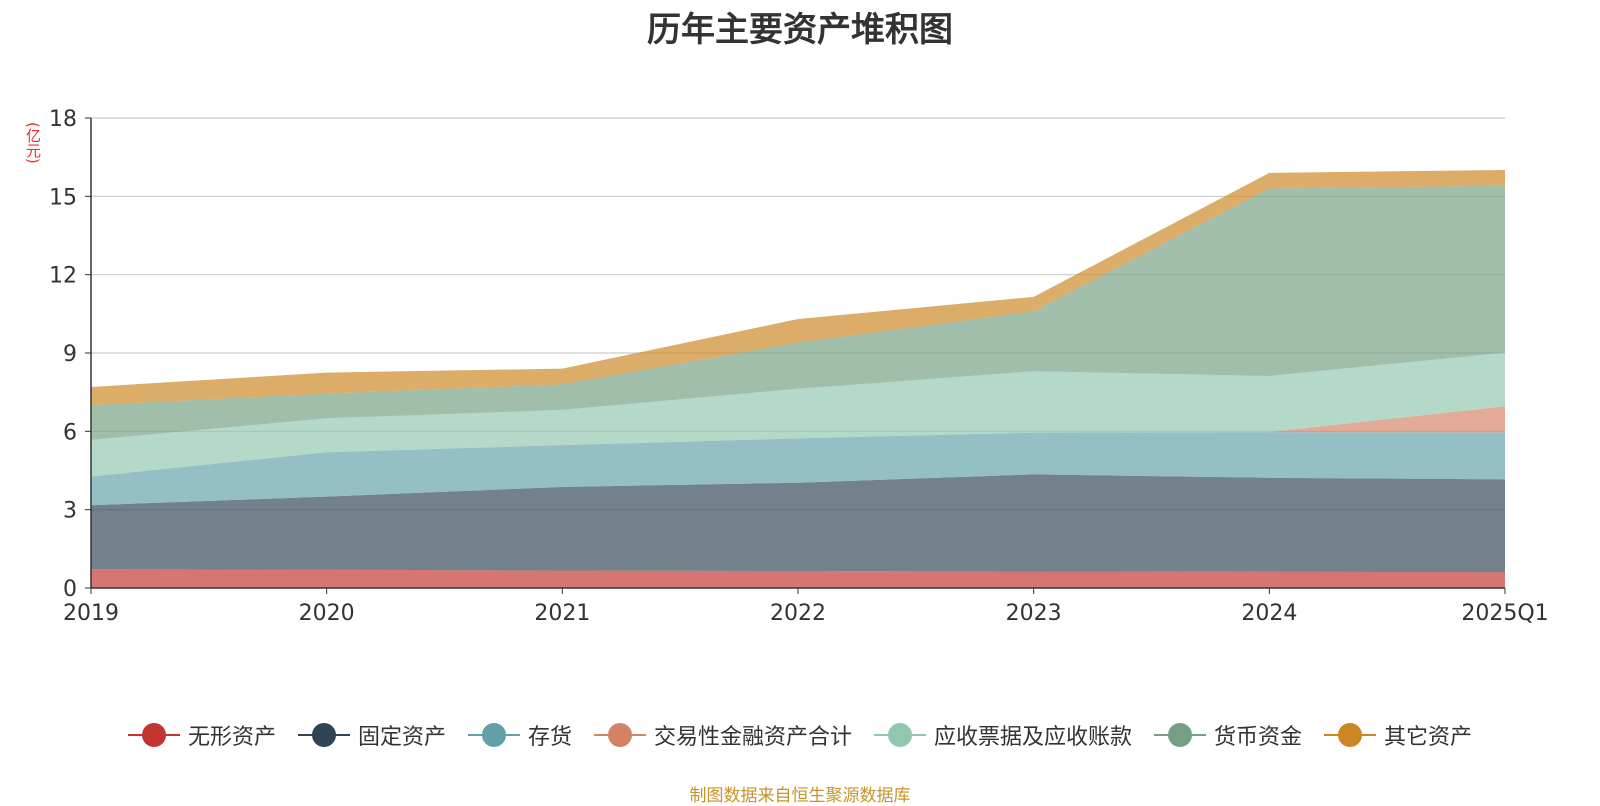  I want to click on y-tick-label: 6, so click(70, 432).